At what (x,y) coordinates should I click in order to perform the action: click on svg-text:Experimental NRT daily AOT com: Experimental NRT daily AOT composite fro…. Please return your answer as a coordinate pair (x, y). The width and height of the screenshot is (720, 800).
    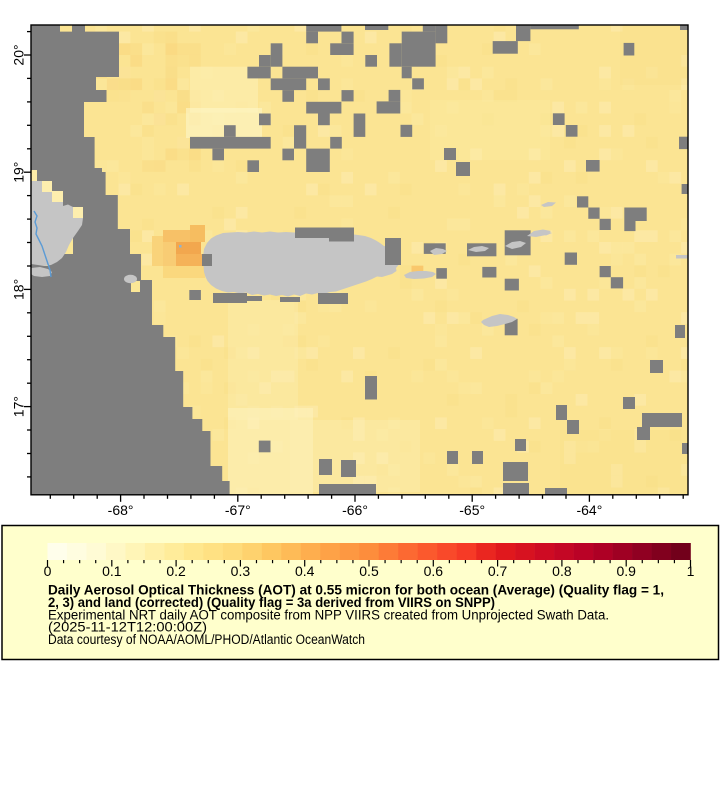
    Looking at the image, I should click on (328, 614).